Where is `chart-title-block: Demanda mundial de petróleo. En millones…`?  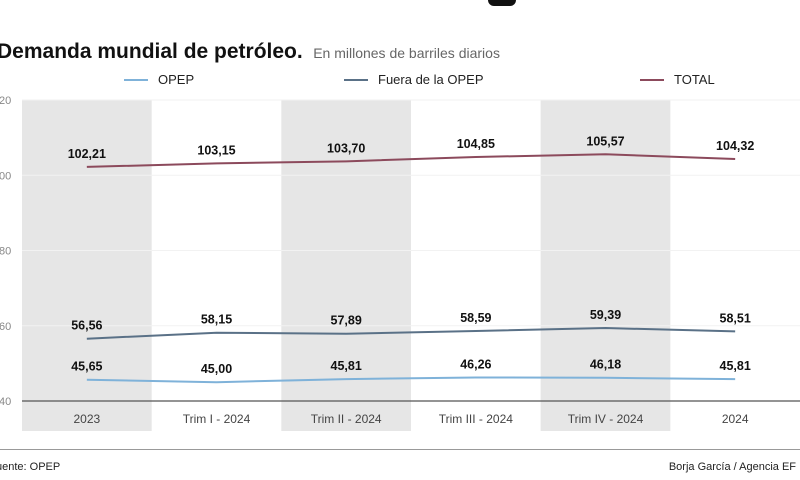 chart-title-block: Demanda mundial de petróleo. En millones… is located at coordinates (250, 52).